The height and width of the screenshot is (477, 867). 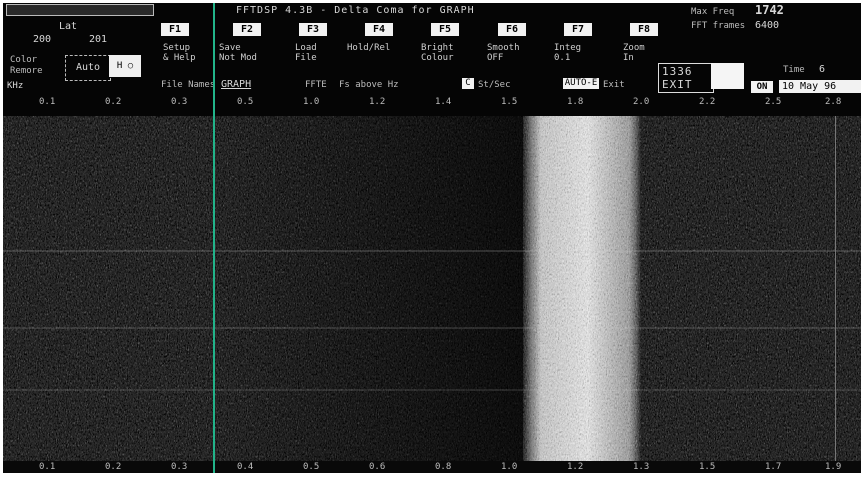 What do you see at coordinates (512, 29) in the screenshot?
I see `f6-key: F6` at bounding box center [512, 29].